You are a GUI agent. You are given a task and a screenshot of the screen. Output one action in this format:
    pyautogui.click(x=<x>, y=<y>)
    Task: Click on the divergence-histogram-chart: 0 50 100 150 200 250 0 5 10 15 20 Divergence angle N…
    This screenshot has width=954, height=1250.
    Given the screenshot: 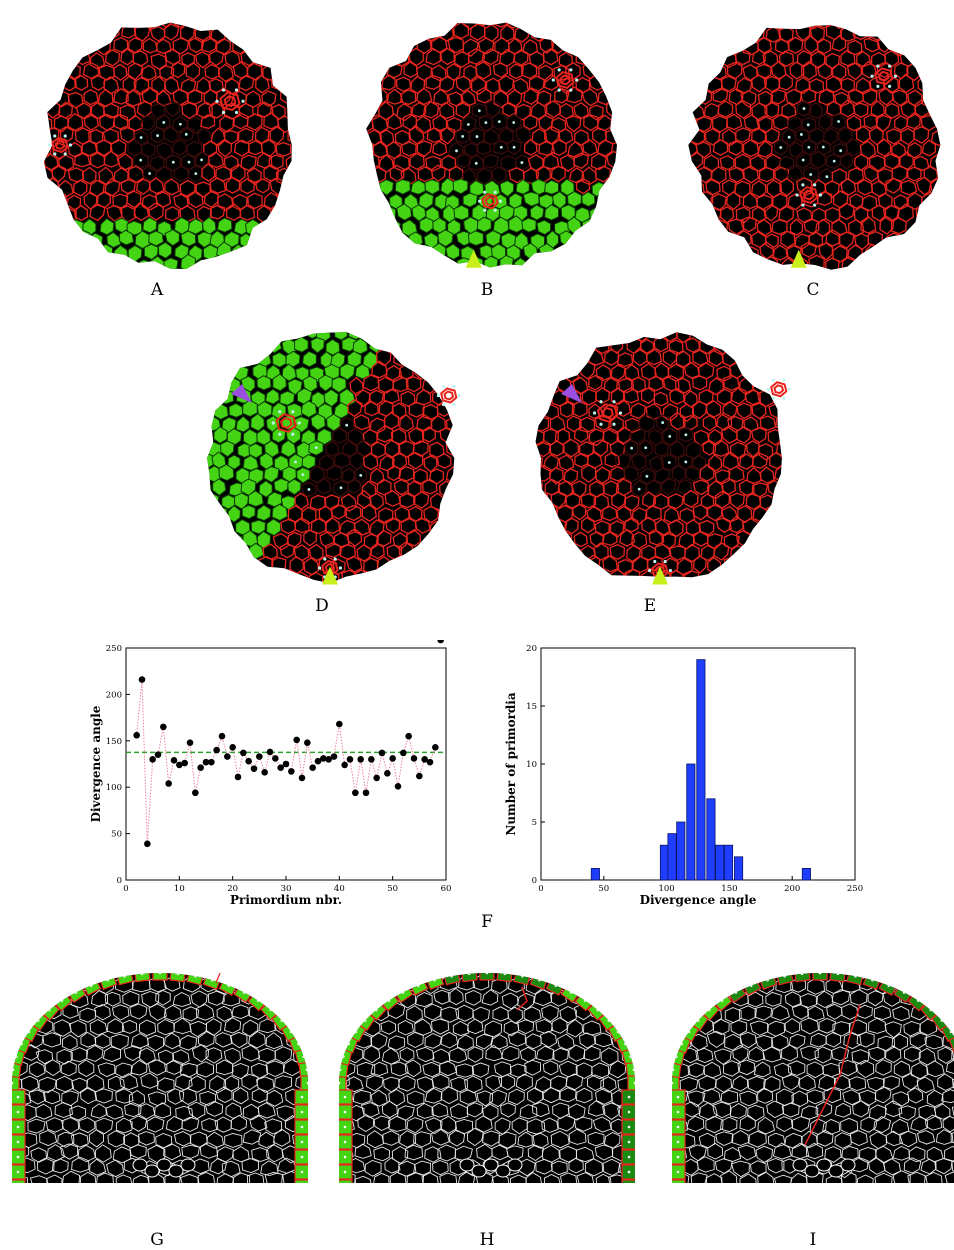 What is the action you would take?
    pyautogui.click(x=684, y=775)
    